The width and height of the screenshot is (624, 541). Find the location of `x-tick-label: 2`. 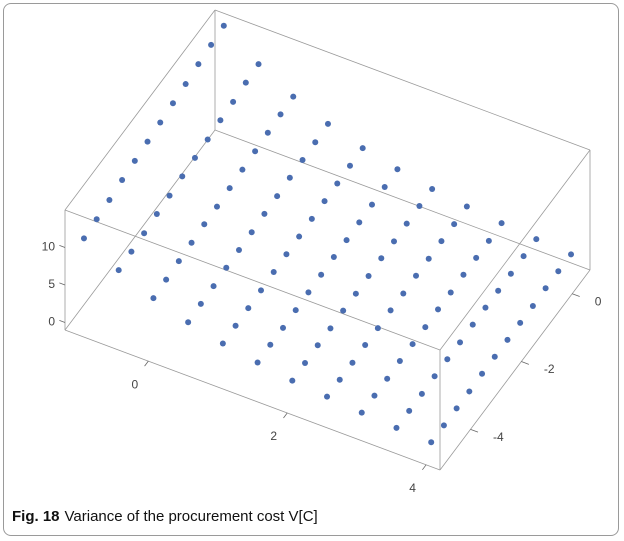

x-tick-label: 2 is located at coordinates (273, 436).